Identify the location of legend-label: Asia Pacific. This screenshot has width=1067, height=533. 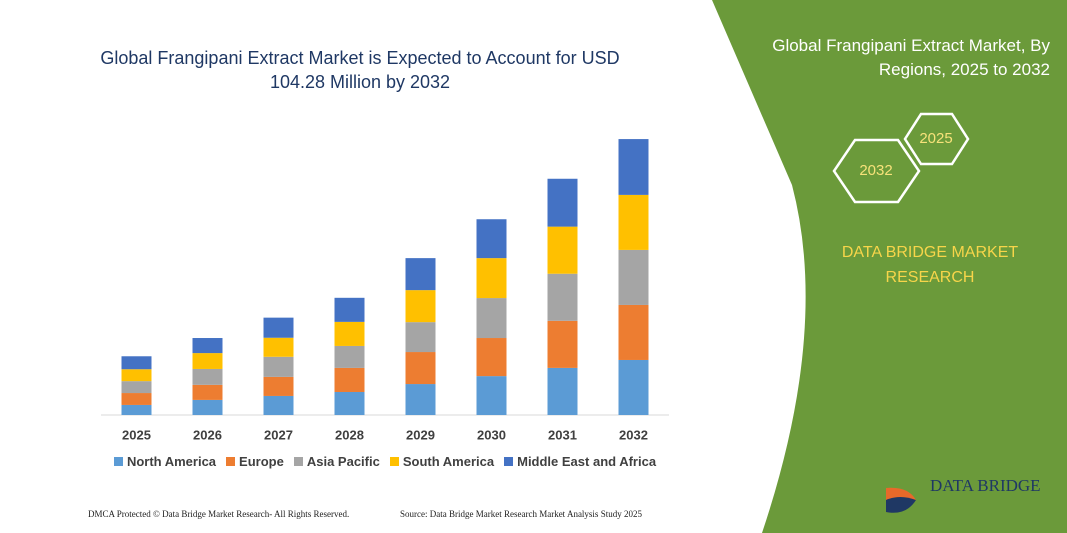
(343, 461).